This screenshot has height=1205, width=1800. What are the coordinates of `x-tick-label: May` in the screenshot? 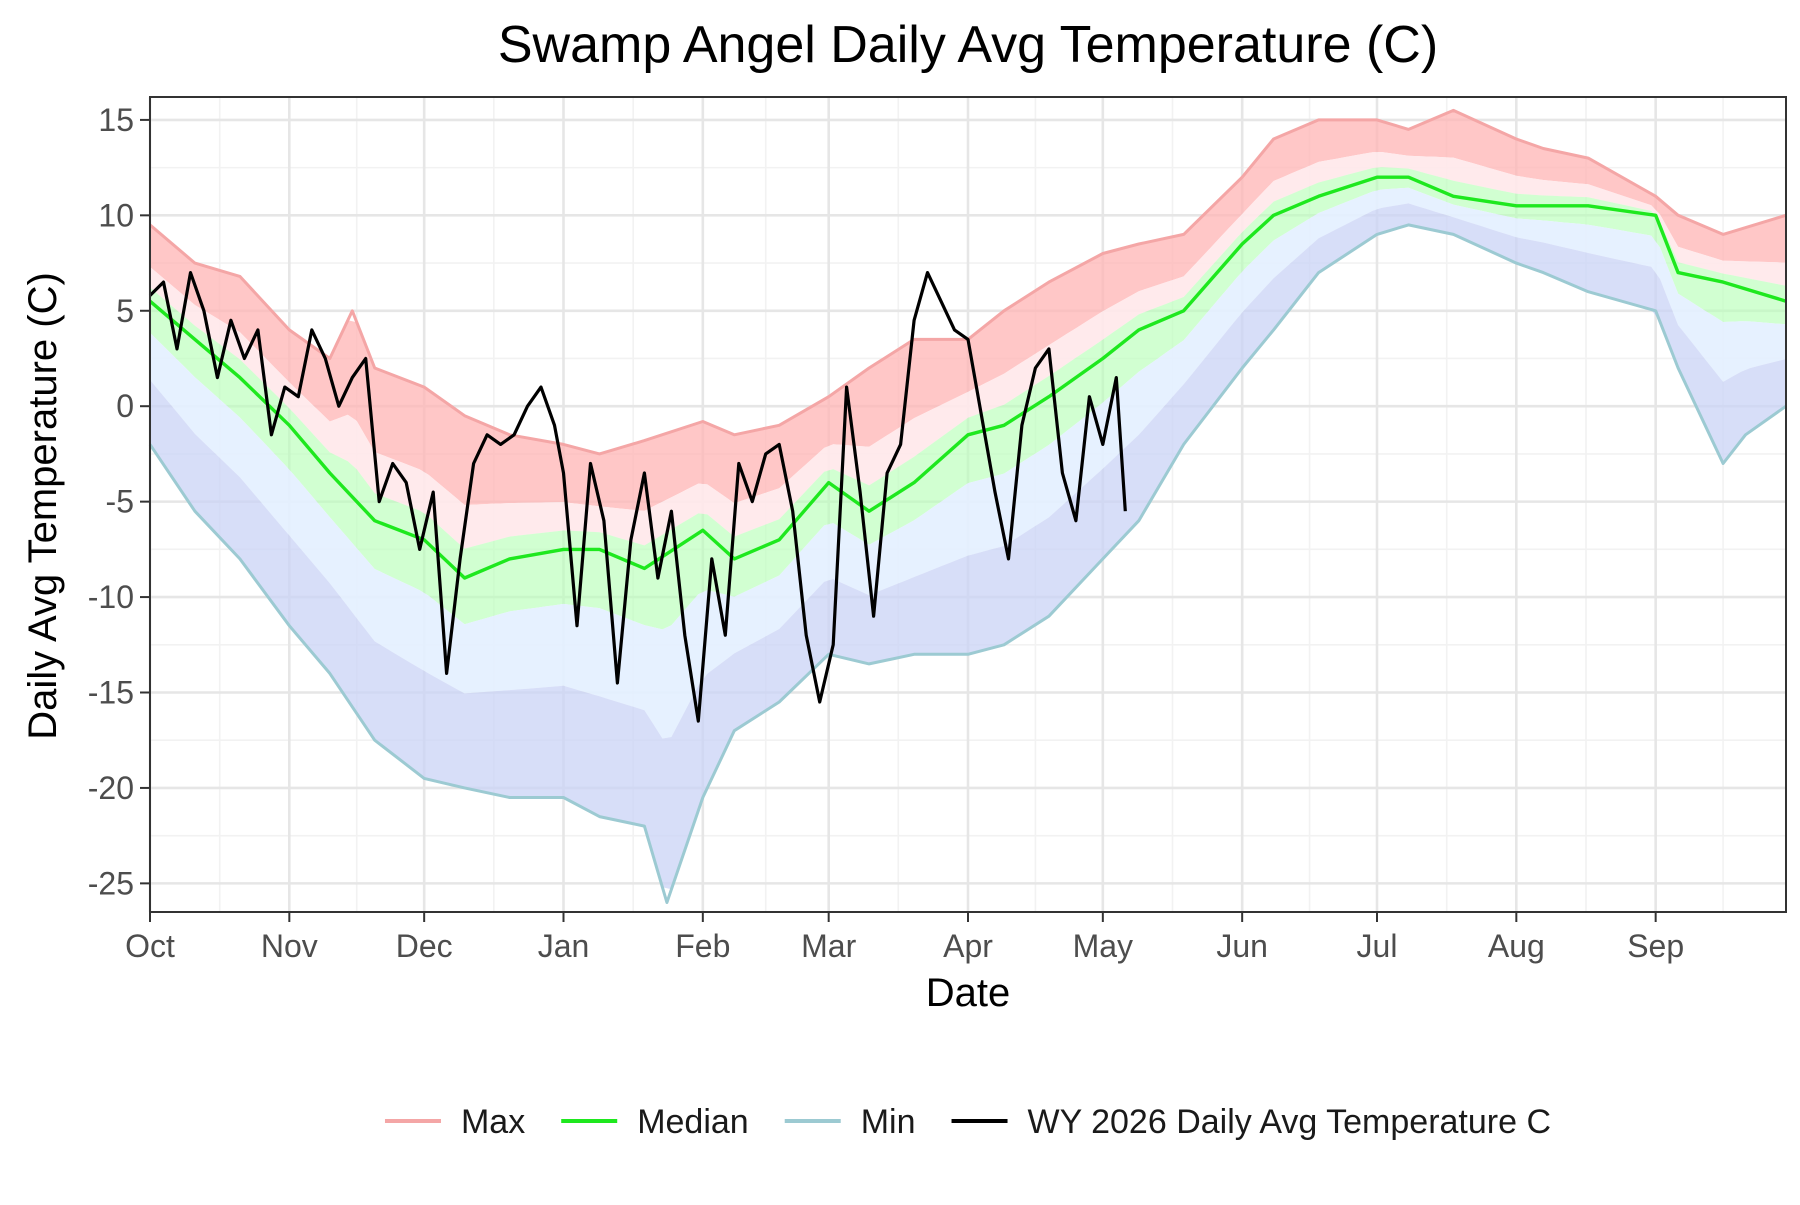 It's located at (1103, 946).